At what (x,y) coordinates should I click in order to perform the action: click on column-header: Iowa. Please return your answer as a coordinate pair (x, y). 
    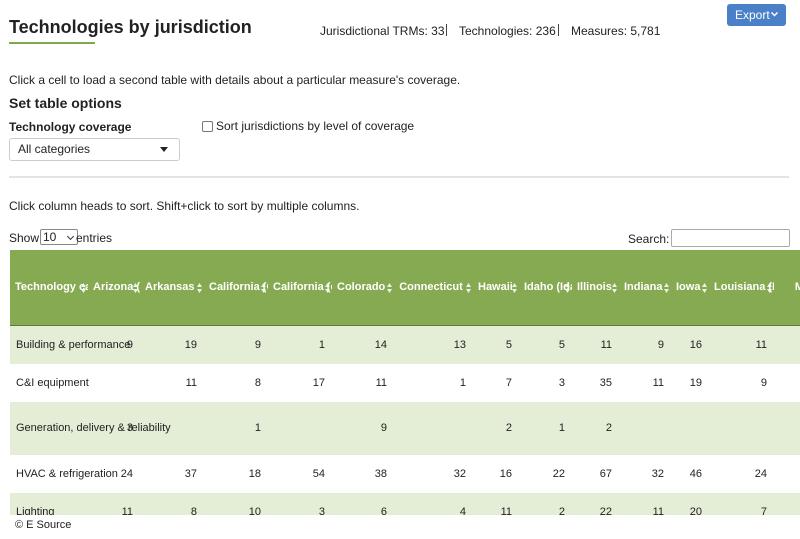
    Looking at the image, I should click on (690, 288).